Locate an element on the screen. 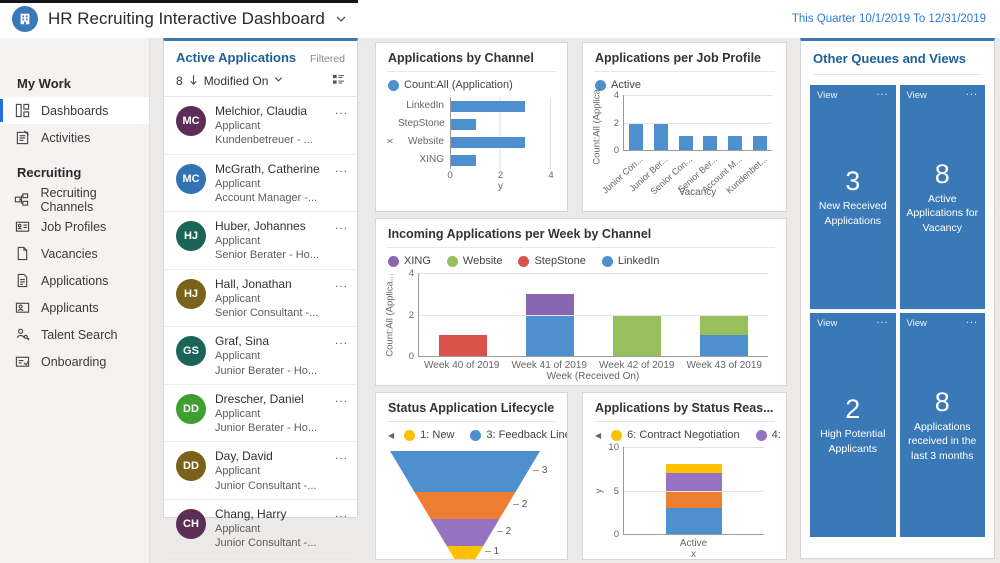  funnel-value-label: 1 is located at coordinates (491, 551).